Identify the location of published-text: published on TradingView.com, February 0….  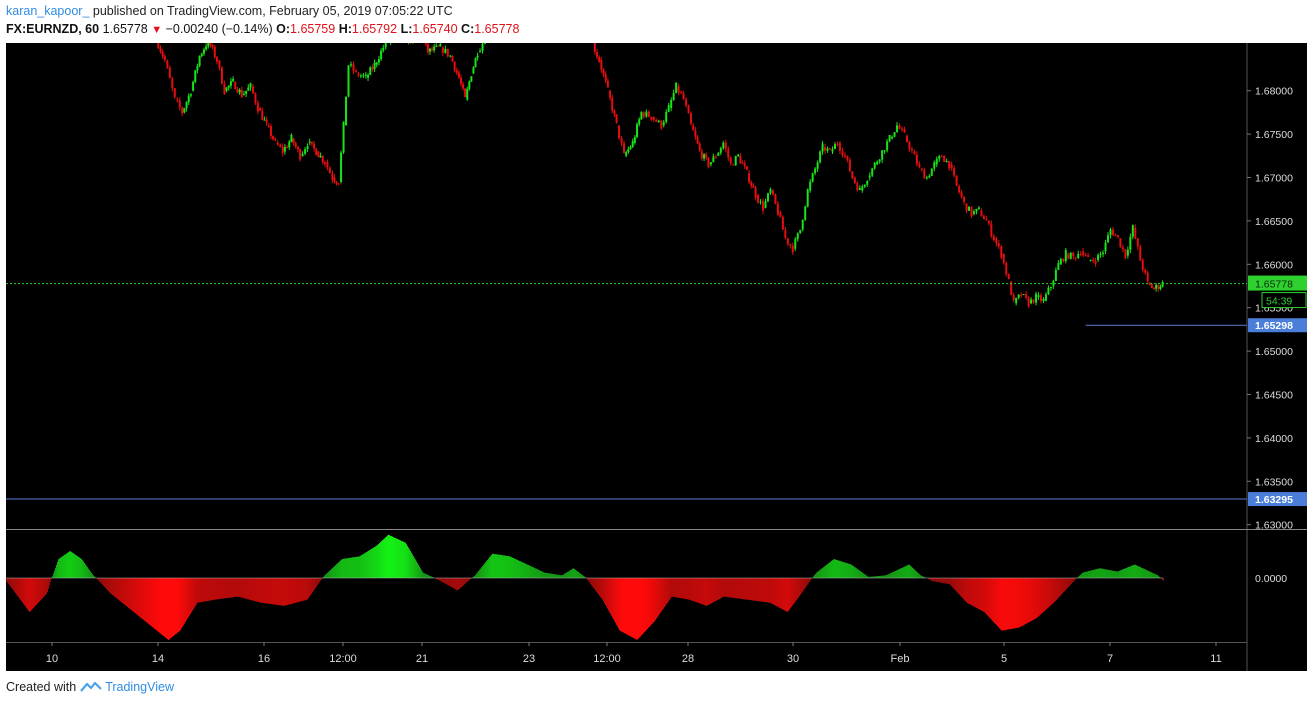
(272, 11).